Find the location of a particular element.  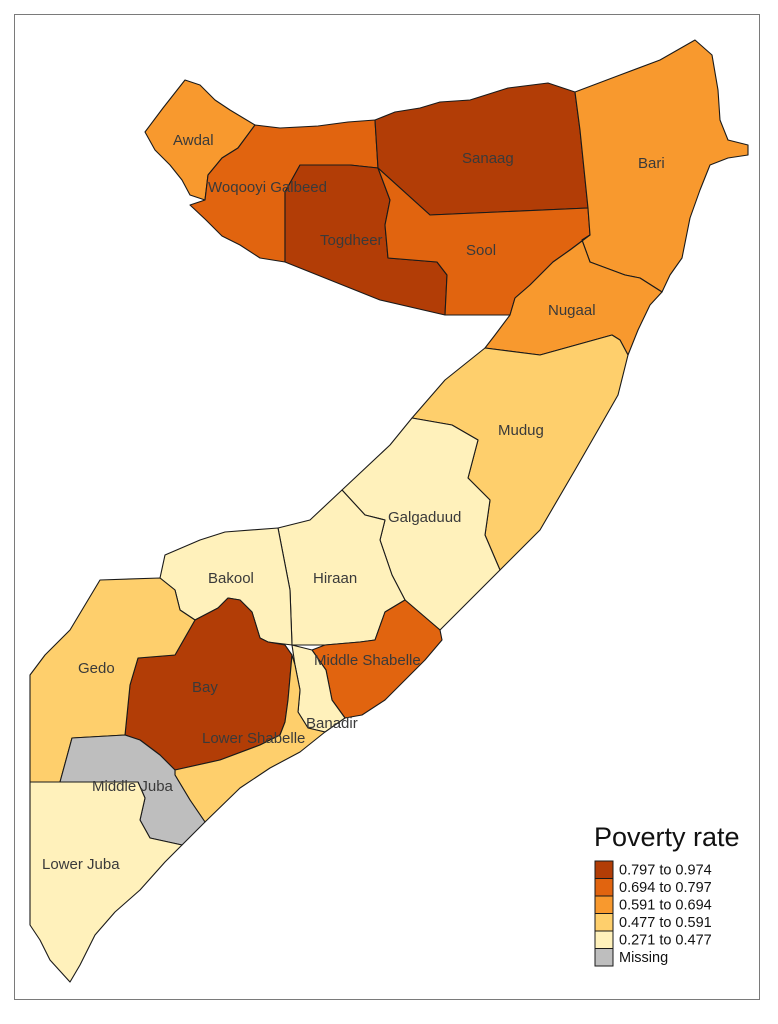

region-woqooyi-galbeed is located at coordinates (284, 191).